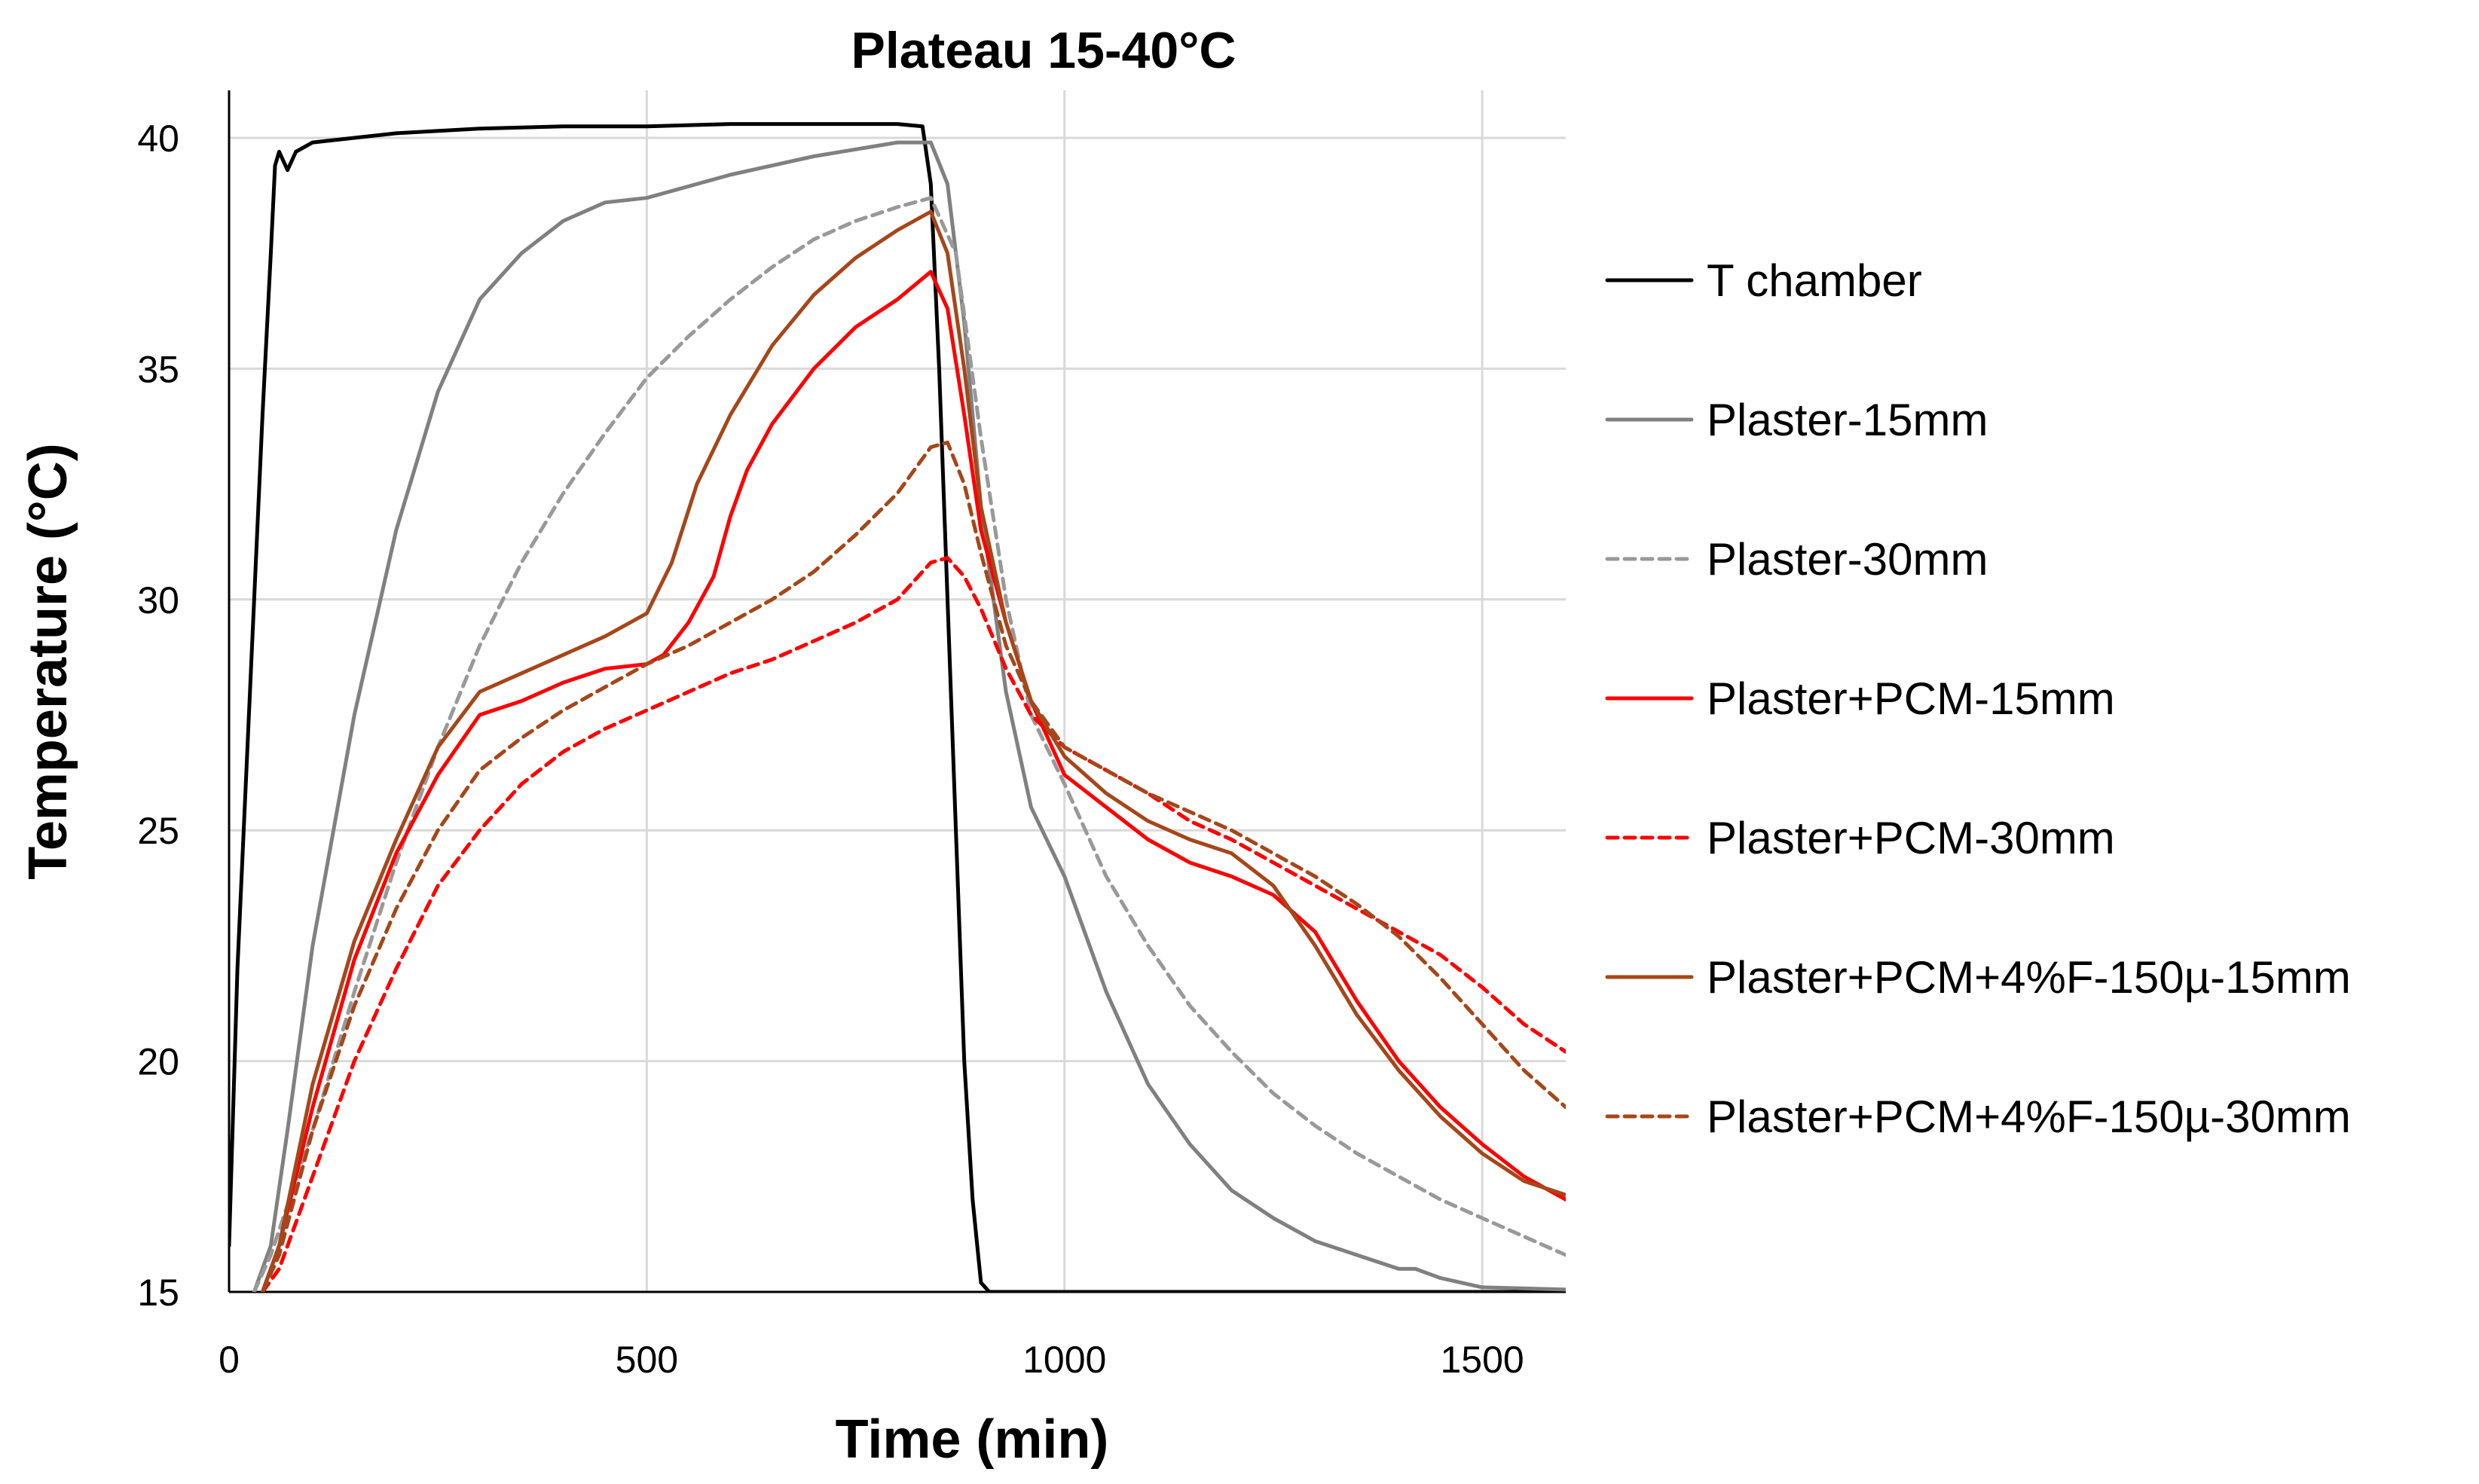 The height and width of the screenshot is (1484, 2479). Describe the element at coordinates (1064, 1360) in the screenshot. I see `x-tick-label: 1000` at that location.